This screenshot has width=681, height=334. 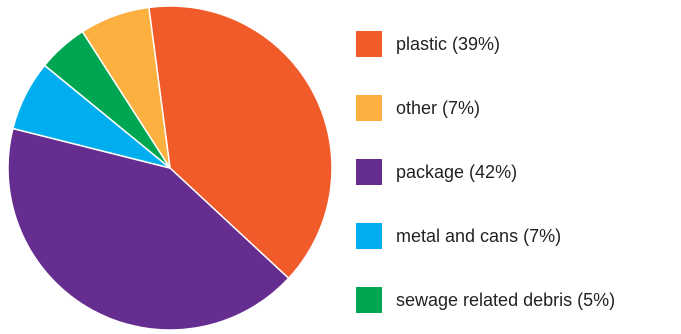 I want to click on legend-item: plastic (39%), so click(x=485, y=44).